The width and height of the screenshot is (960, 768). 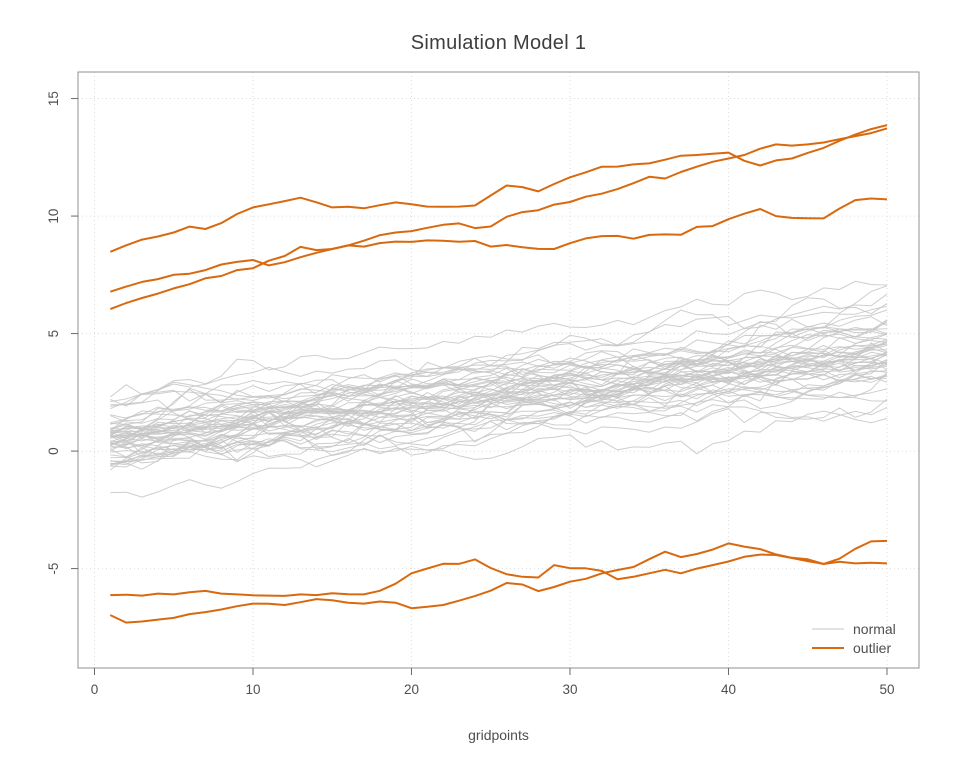 What do you see at coordinates (569, 689) in the screenshot?
I see `x-tick-label-30: 30` at bounding box center [569, 689].